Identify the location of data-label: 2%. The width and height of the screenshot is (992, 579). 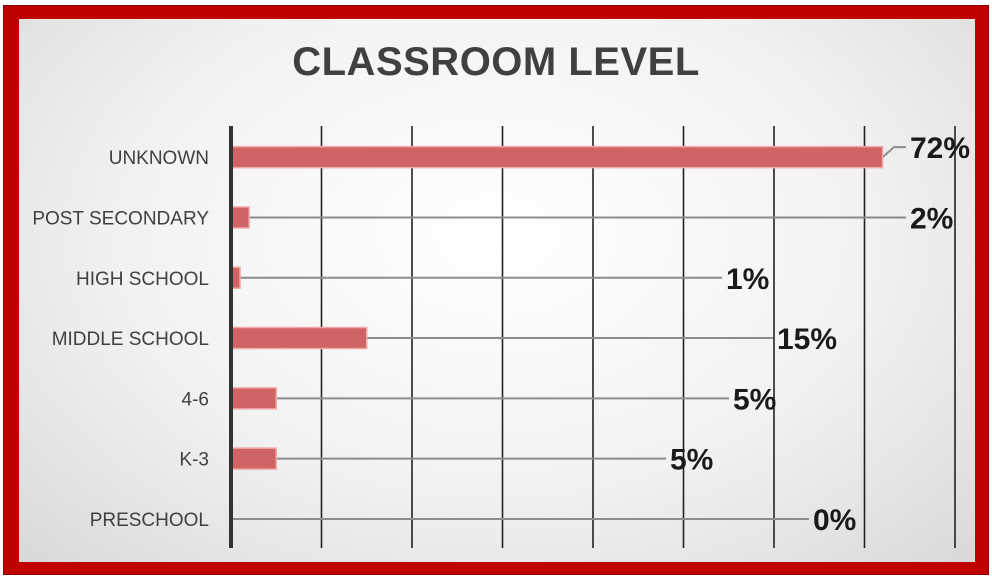
(931, 218).